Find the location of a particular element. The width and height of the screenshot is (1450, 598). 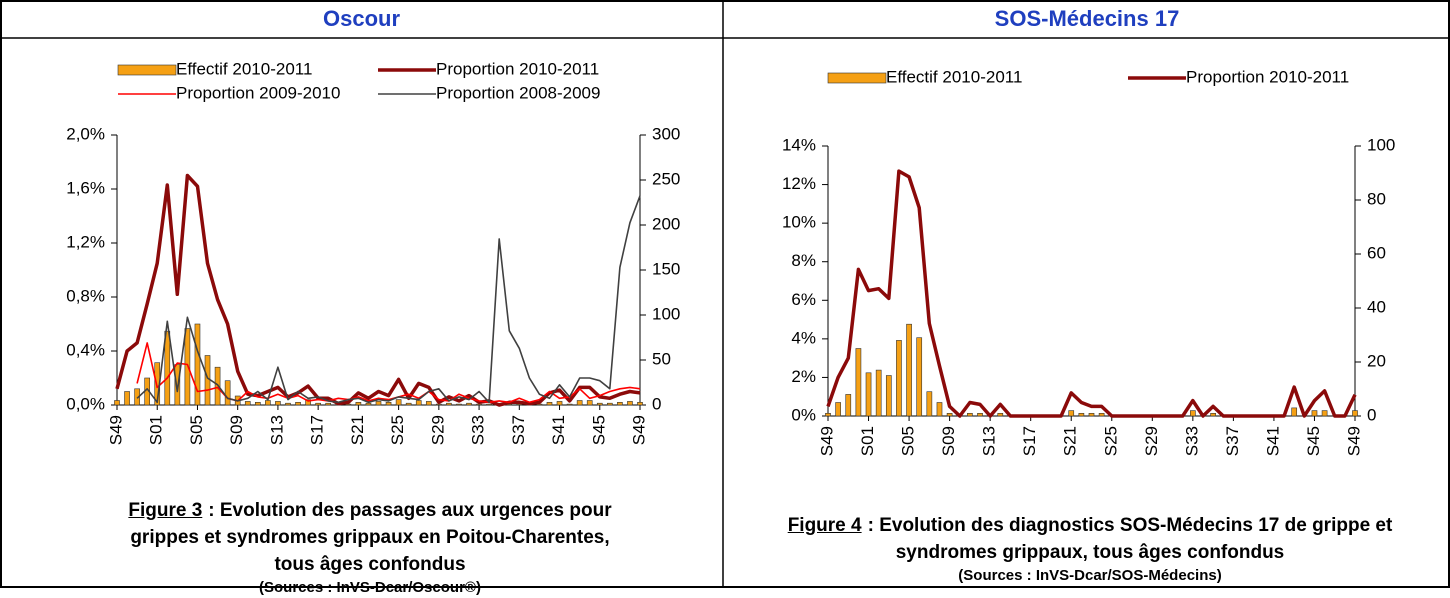

figure-label: Figure 4 is located at coordinates (824, 525).